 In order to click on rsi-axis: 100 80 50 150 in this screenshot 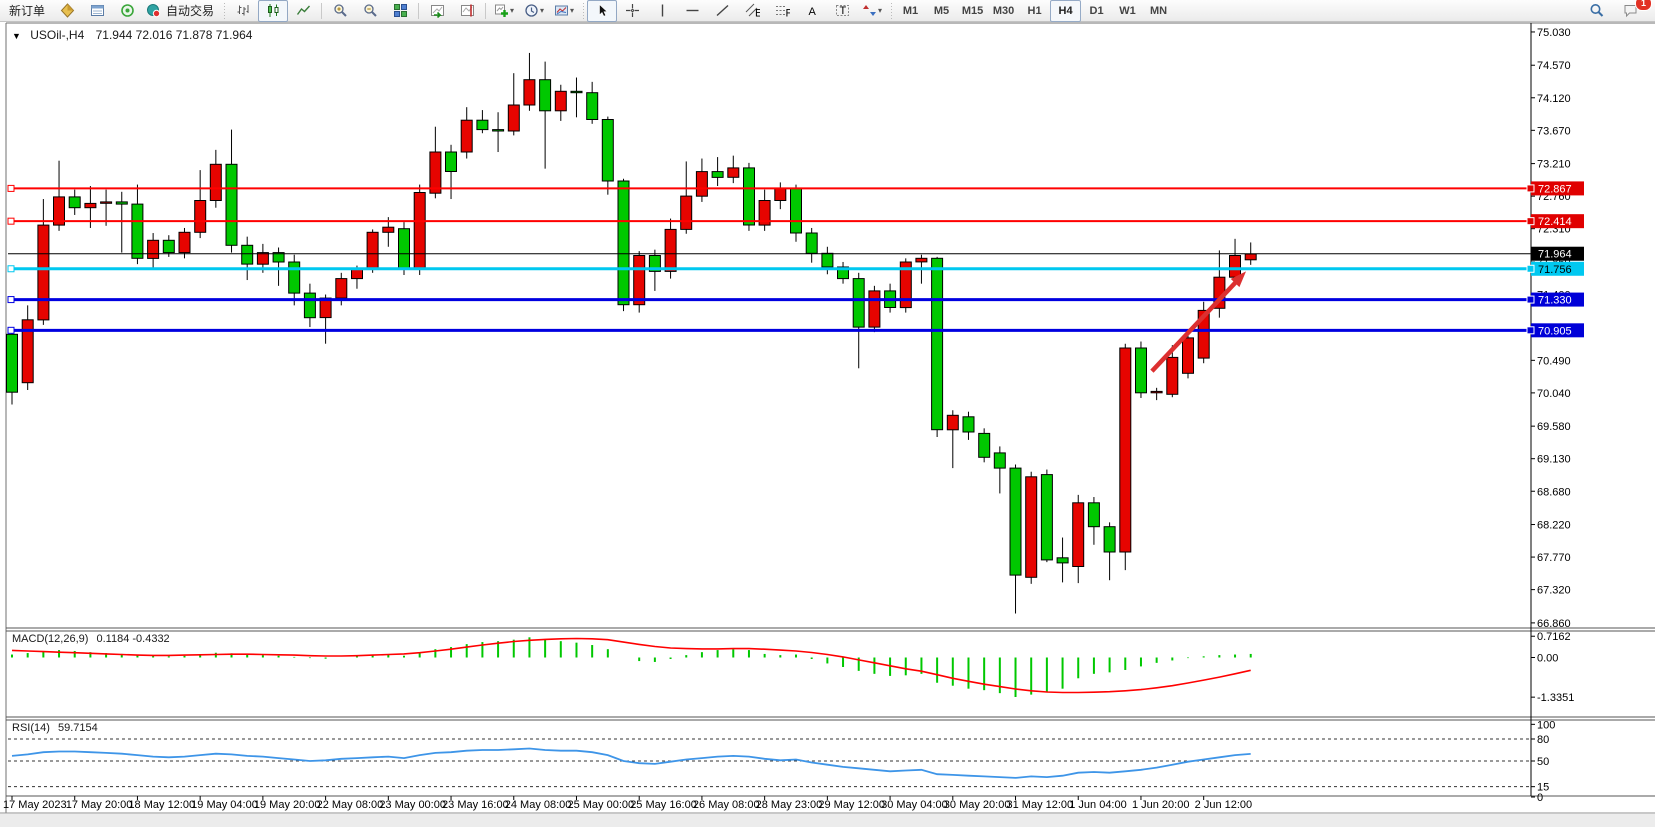, I will do `click(781, 761)`.